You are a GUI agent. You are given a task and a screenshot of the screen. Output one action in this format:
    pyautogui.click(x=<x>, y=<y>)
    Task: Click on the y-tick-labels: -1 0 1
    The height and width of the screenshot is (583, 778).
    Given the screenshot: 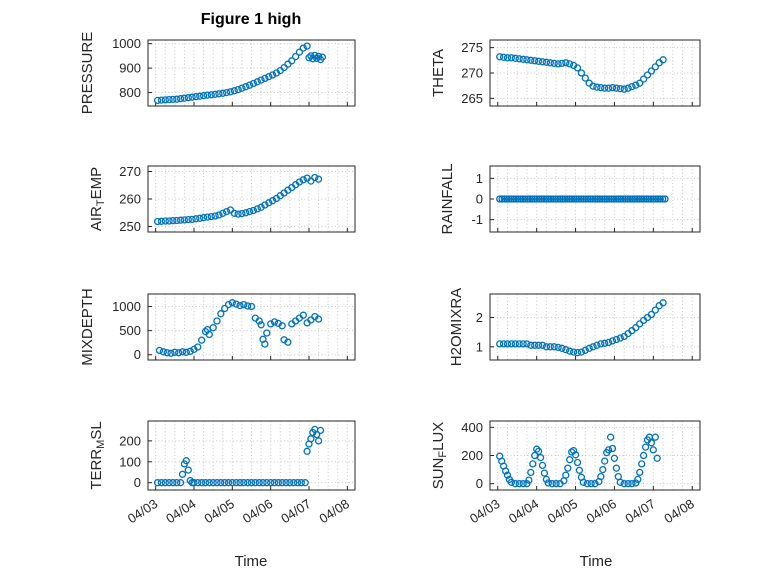 What is the action you would take?
    pyautogui.click(x=477, y=199)
    